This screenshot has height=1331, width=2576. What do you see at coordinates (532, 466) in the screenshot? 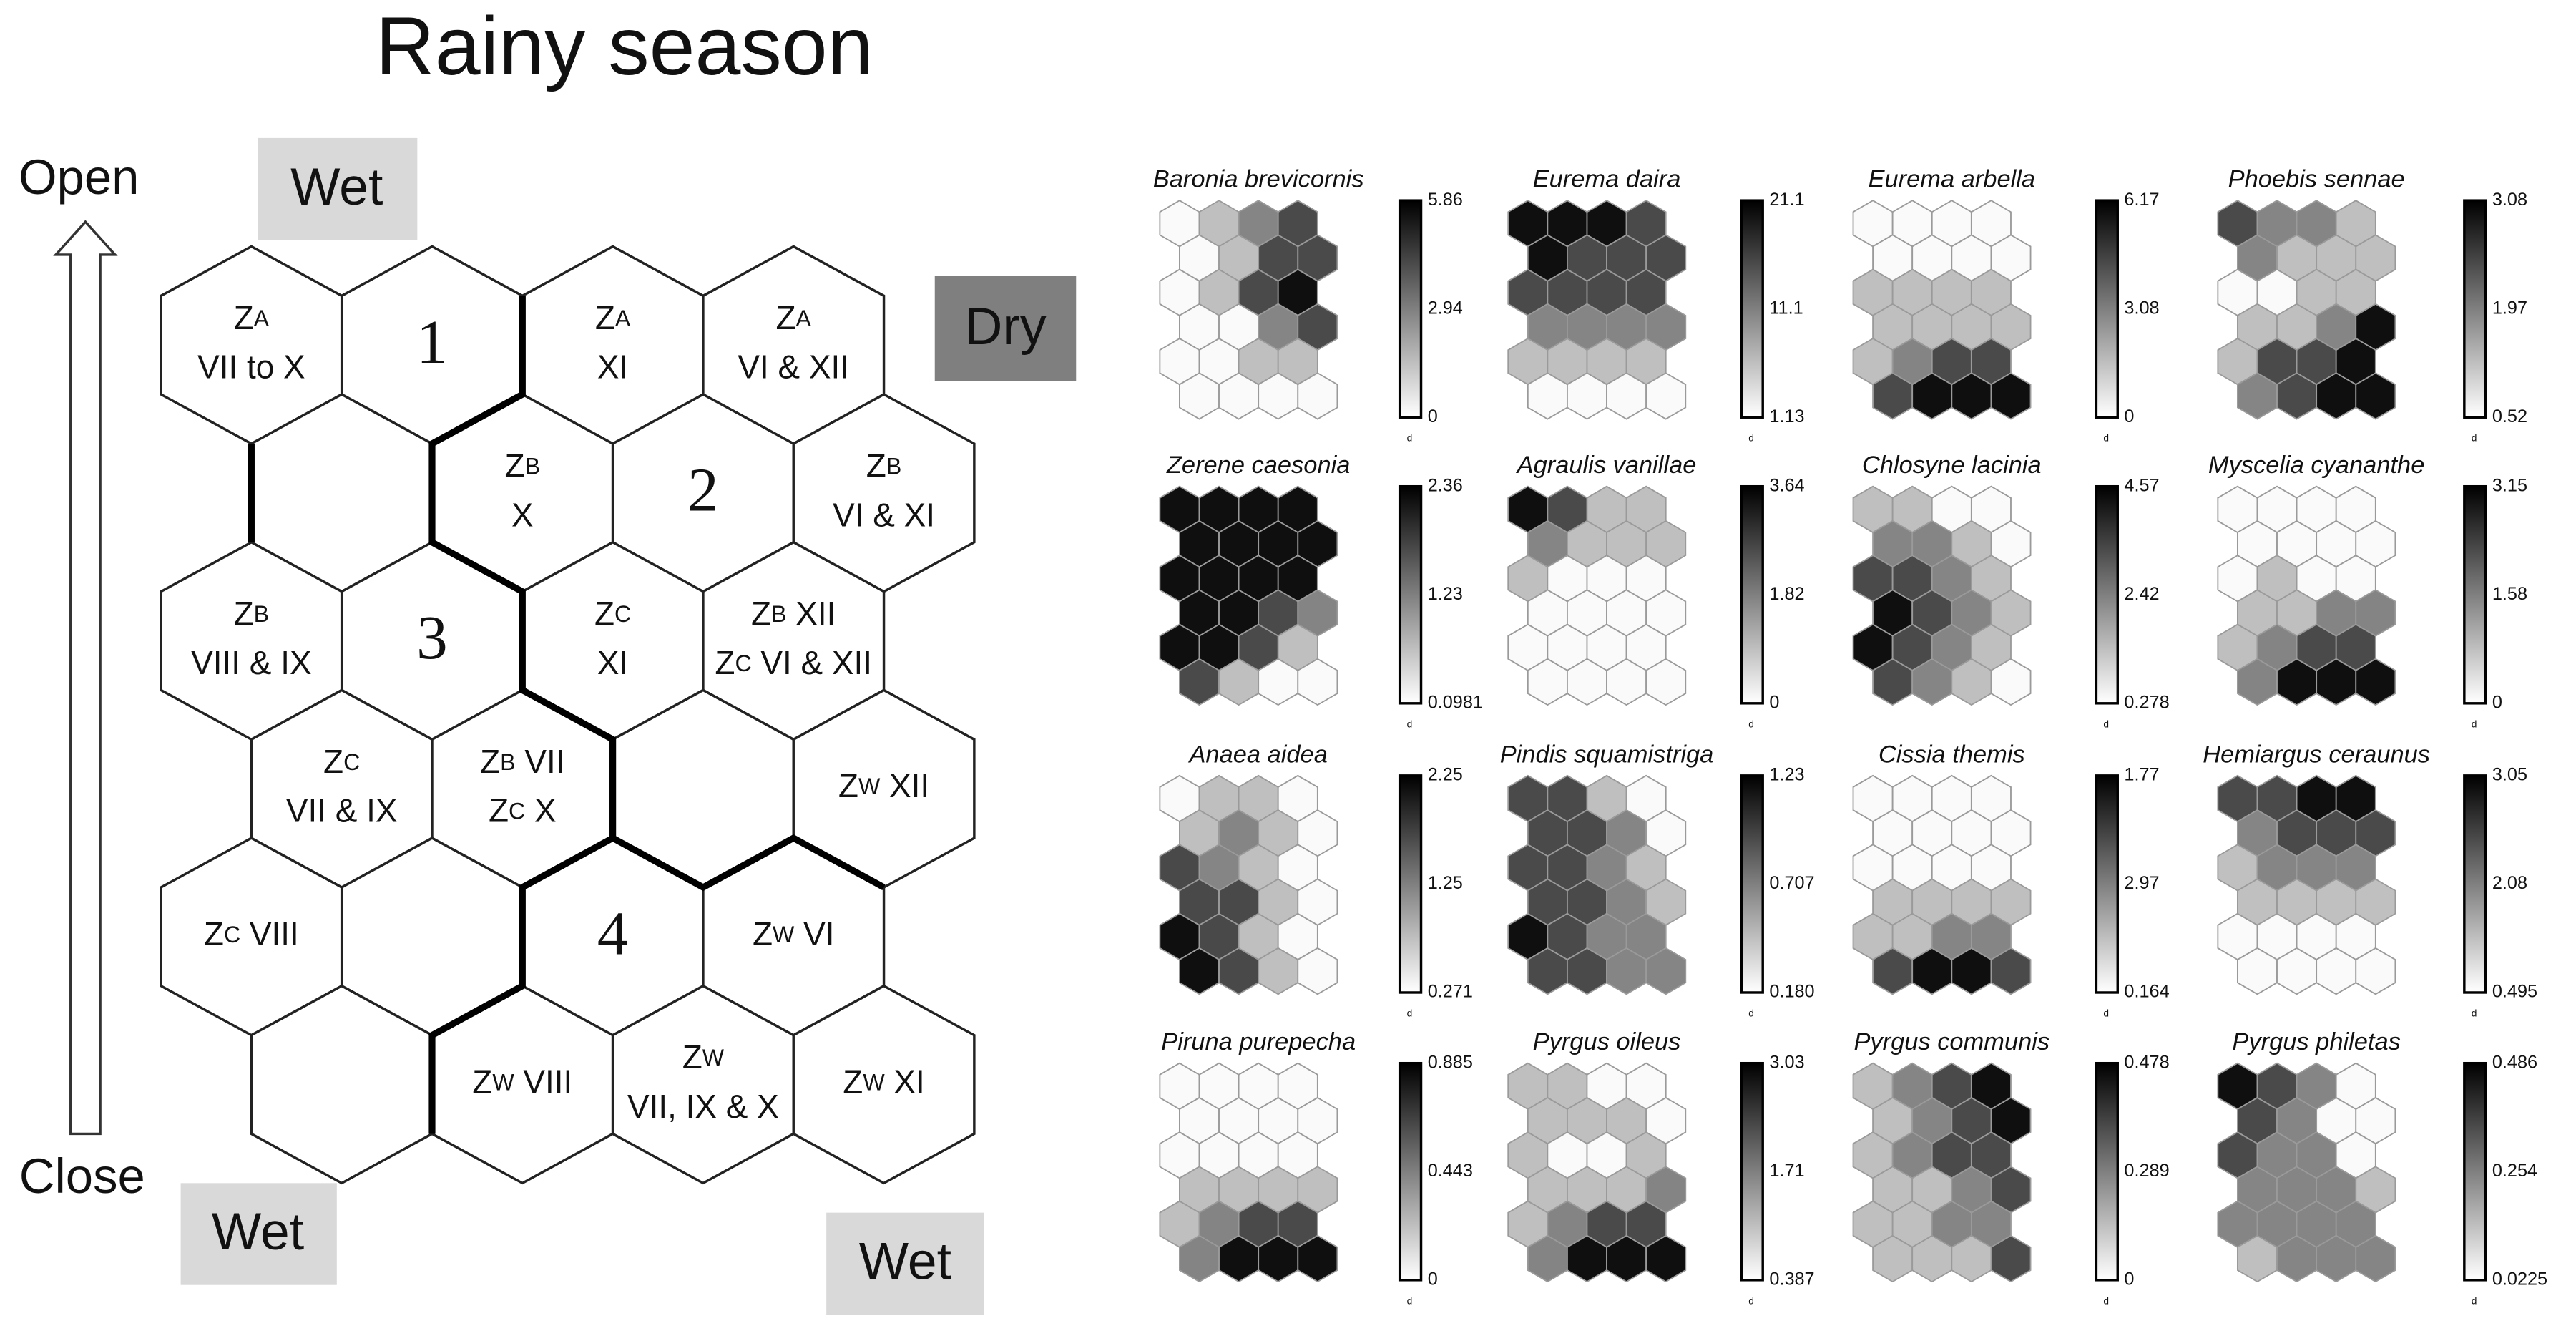
I see `cell-subscript: B` at bounding box center [532, 466].